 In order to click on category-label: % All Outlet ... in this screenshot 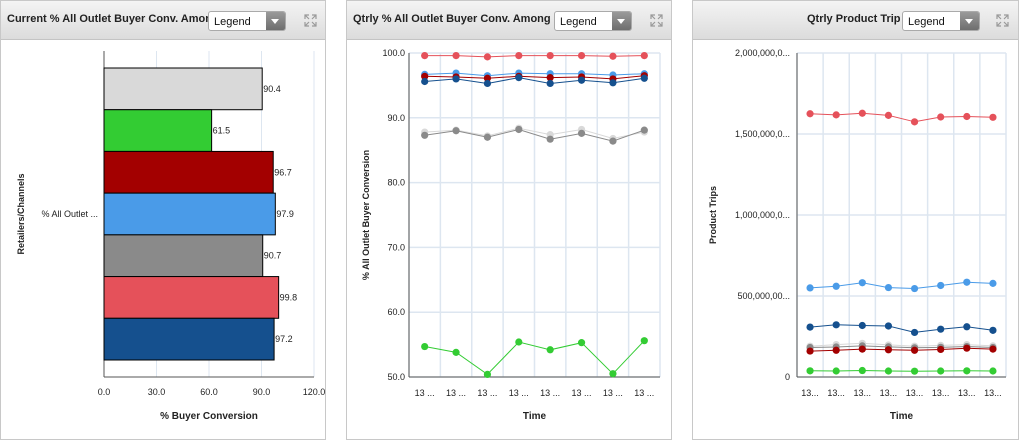, I will do `click(69, 214)`.